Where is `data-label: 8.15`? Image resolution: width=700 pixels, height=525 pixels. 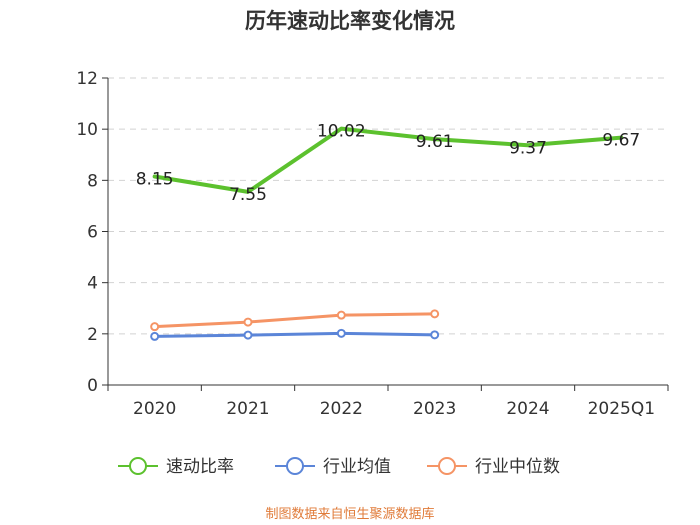 data-label: 8.15 is located at coordinates (155, 179).